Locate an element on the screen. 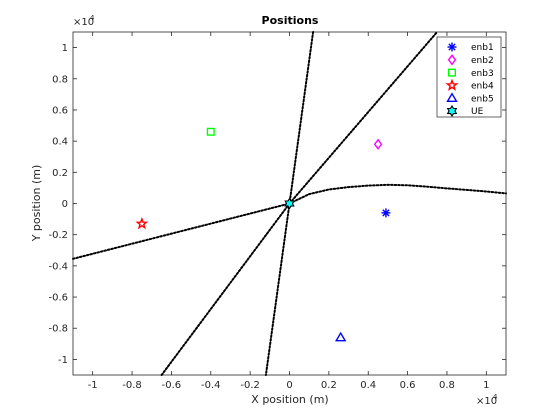 The height and width of the screenshot is (420, 560). y-tick-label: 0.6 is located at coordinates (60, 110).